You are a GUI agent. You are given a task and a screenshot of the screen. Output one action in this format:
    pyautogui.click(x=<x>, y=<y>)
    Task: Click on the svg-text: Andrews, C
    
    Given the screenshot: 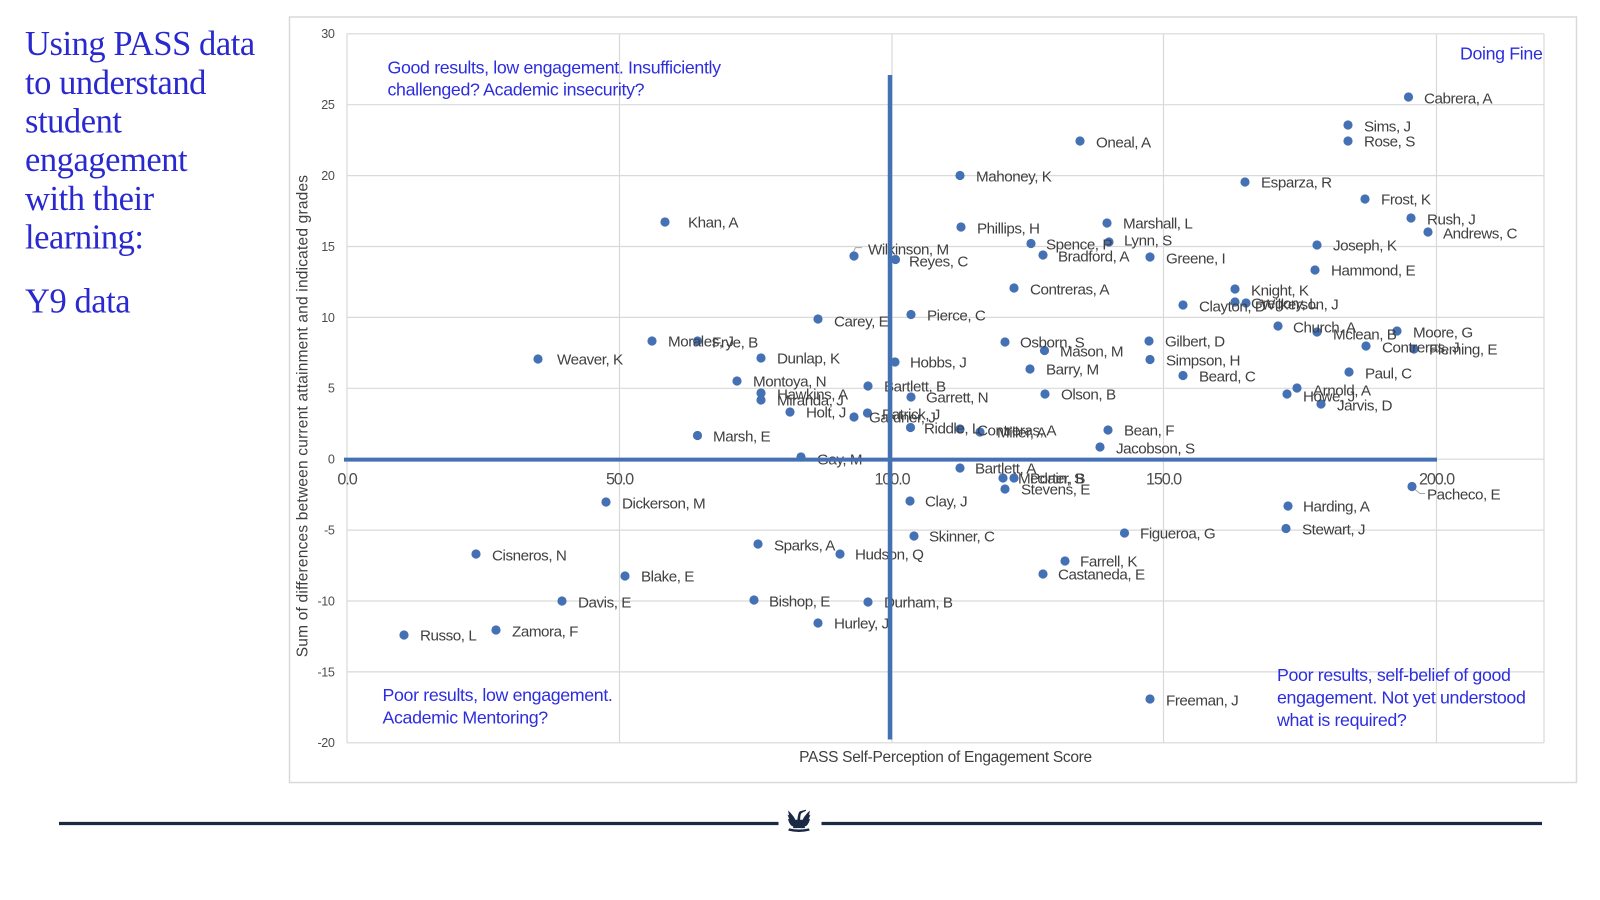 What is the action you would take?
    pyautogui.click(x=1480, y=233)
    